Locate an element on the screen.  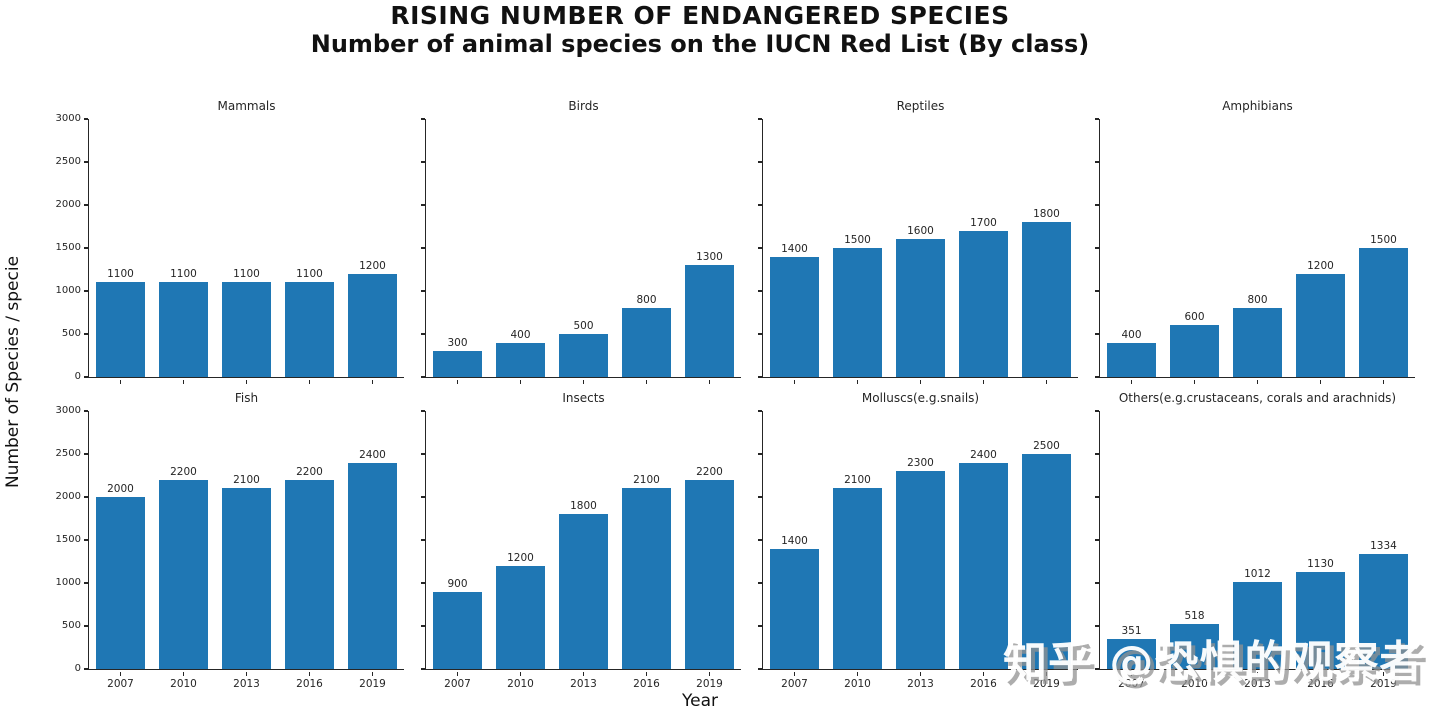
y-tick-label: 3000 is located at coordinates (68, 410).